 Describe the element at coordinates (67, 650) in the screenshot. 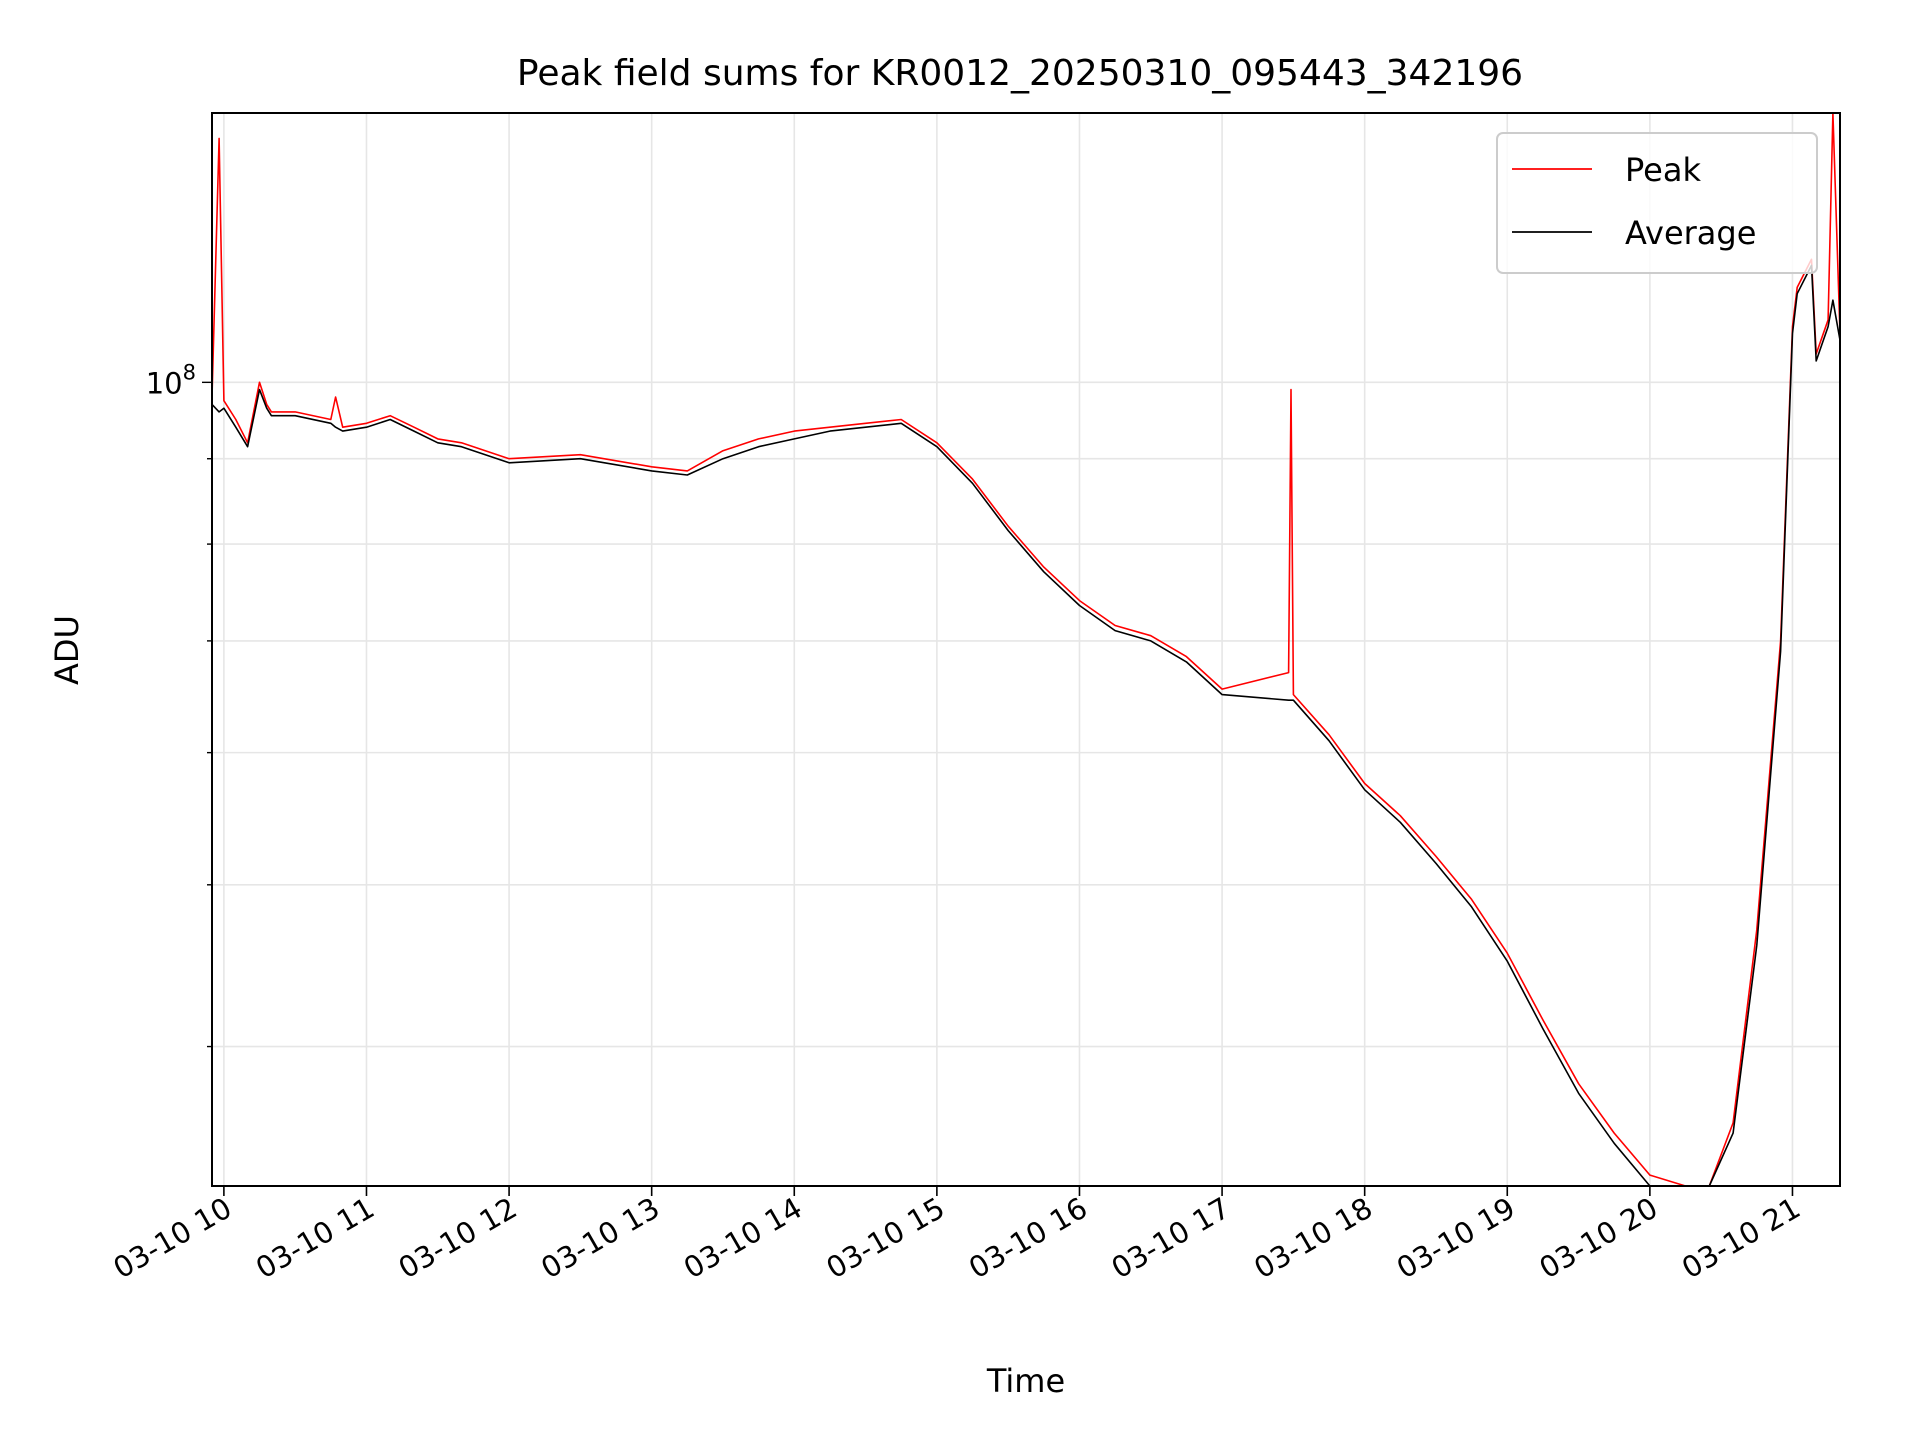

I see `y-axis-label: ADU` at that location.